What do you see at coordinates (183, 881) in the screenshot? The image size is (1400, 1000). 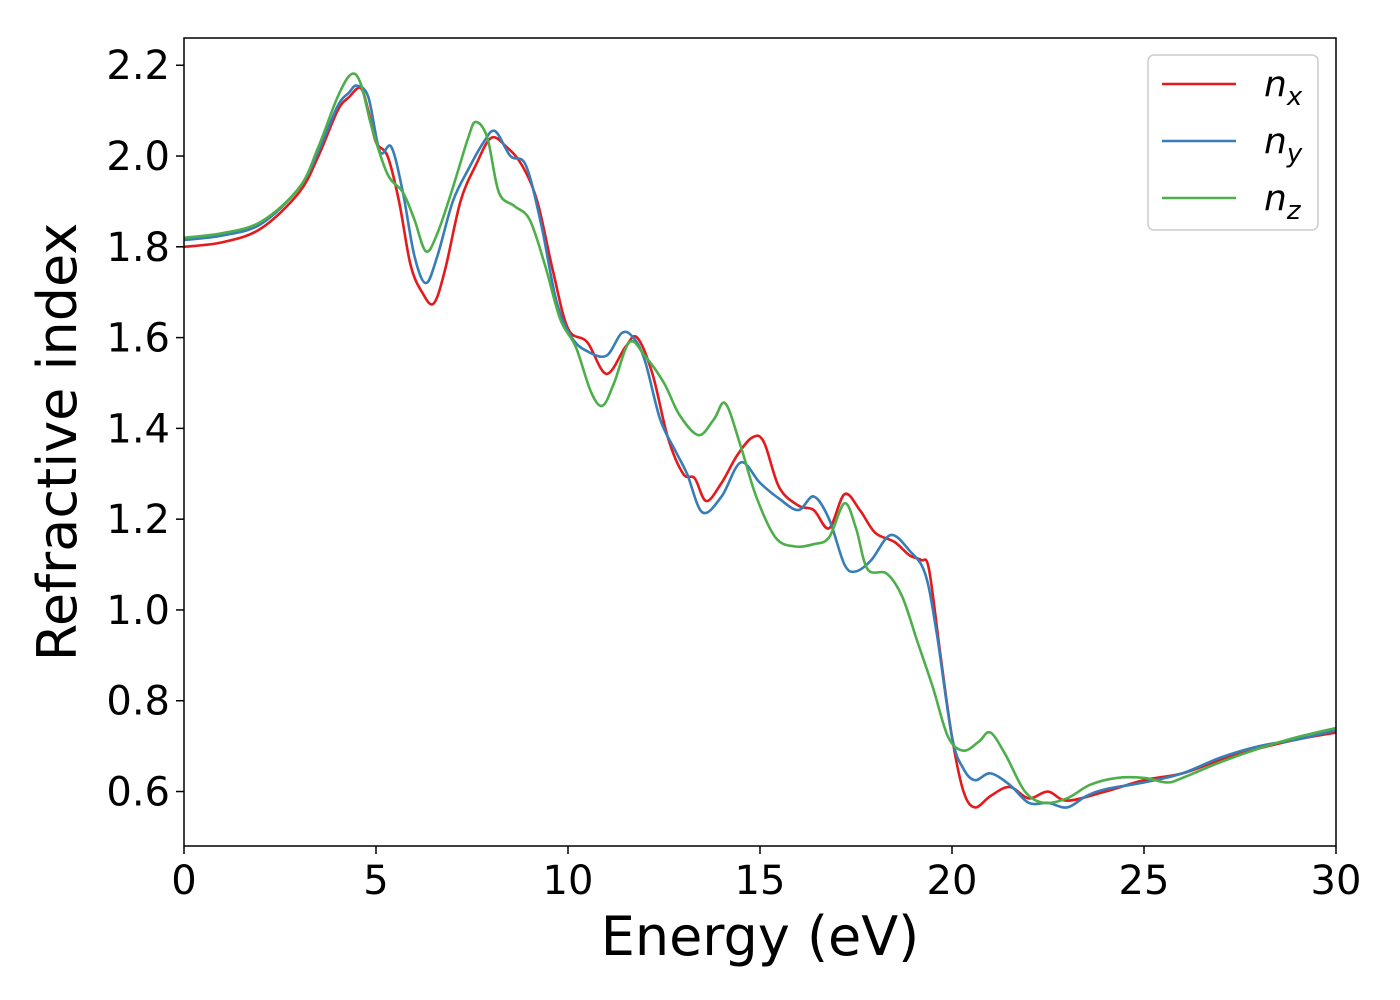 I see `x-tick-label: 0` at bounding box center [183, 881].